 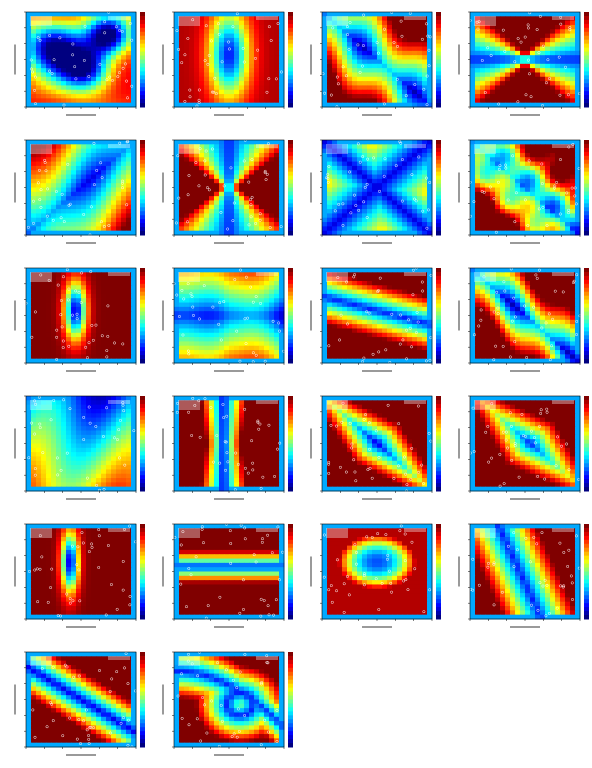 I want to click on x-axis-label-placeholder, so click(x=525, y=115).